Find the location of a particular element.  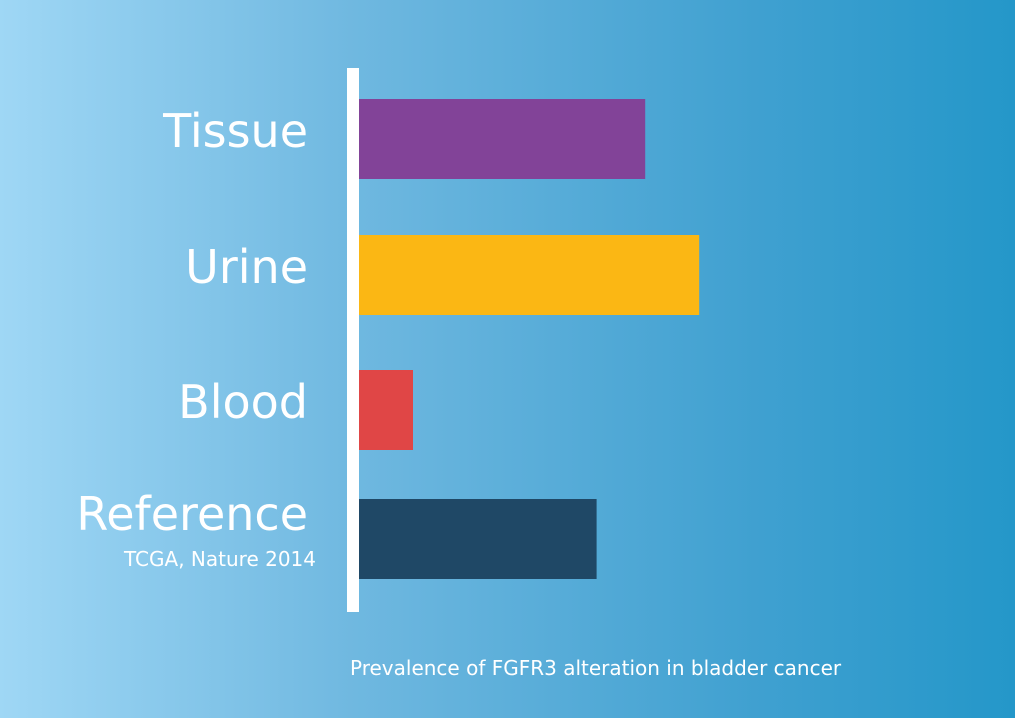

y-axis-line is located at coordinates (353, 340).